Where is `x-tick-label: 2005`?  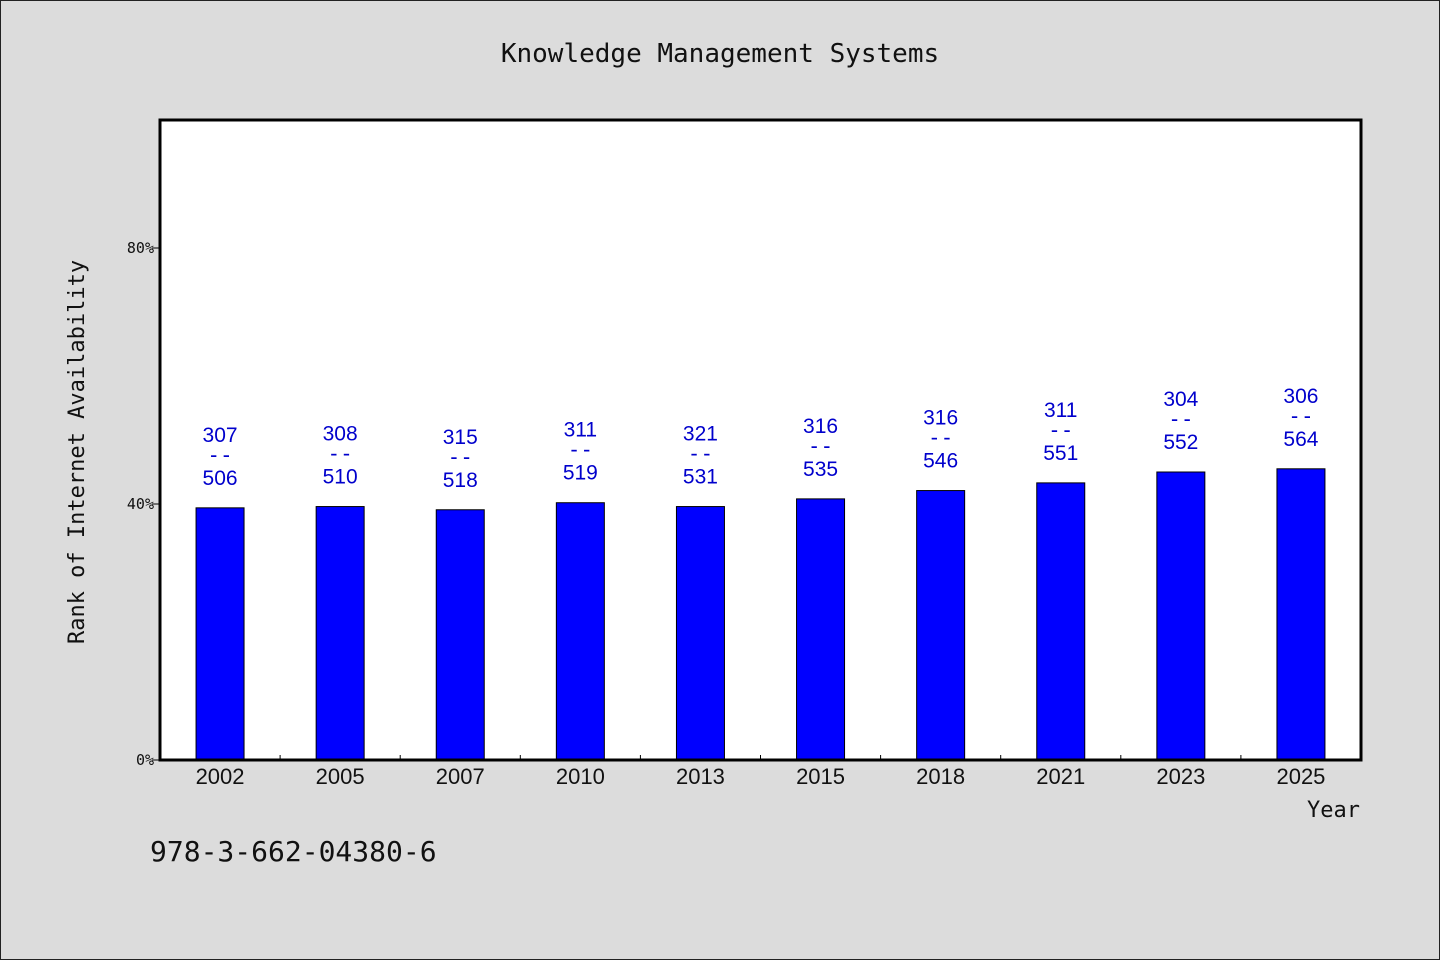 x-tick-label: 2005 is located at coordinates (340, 776).